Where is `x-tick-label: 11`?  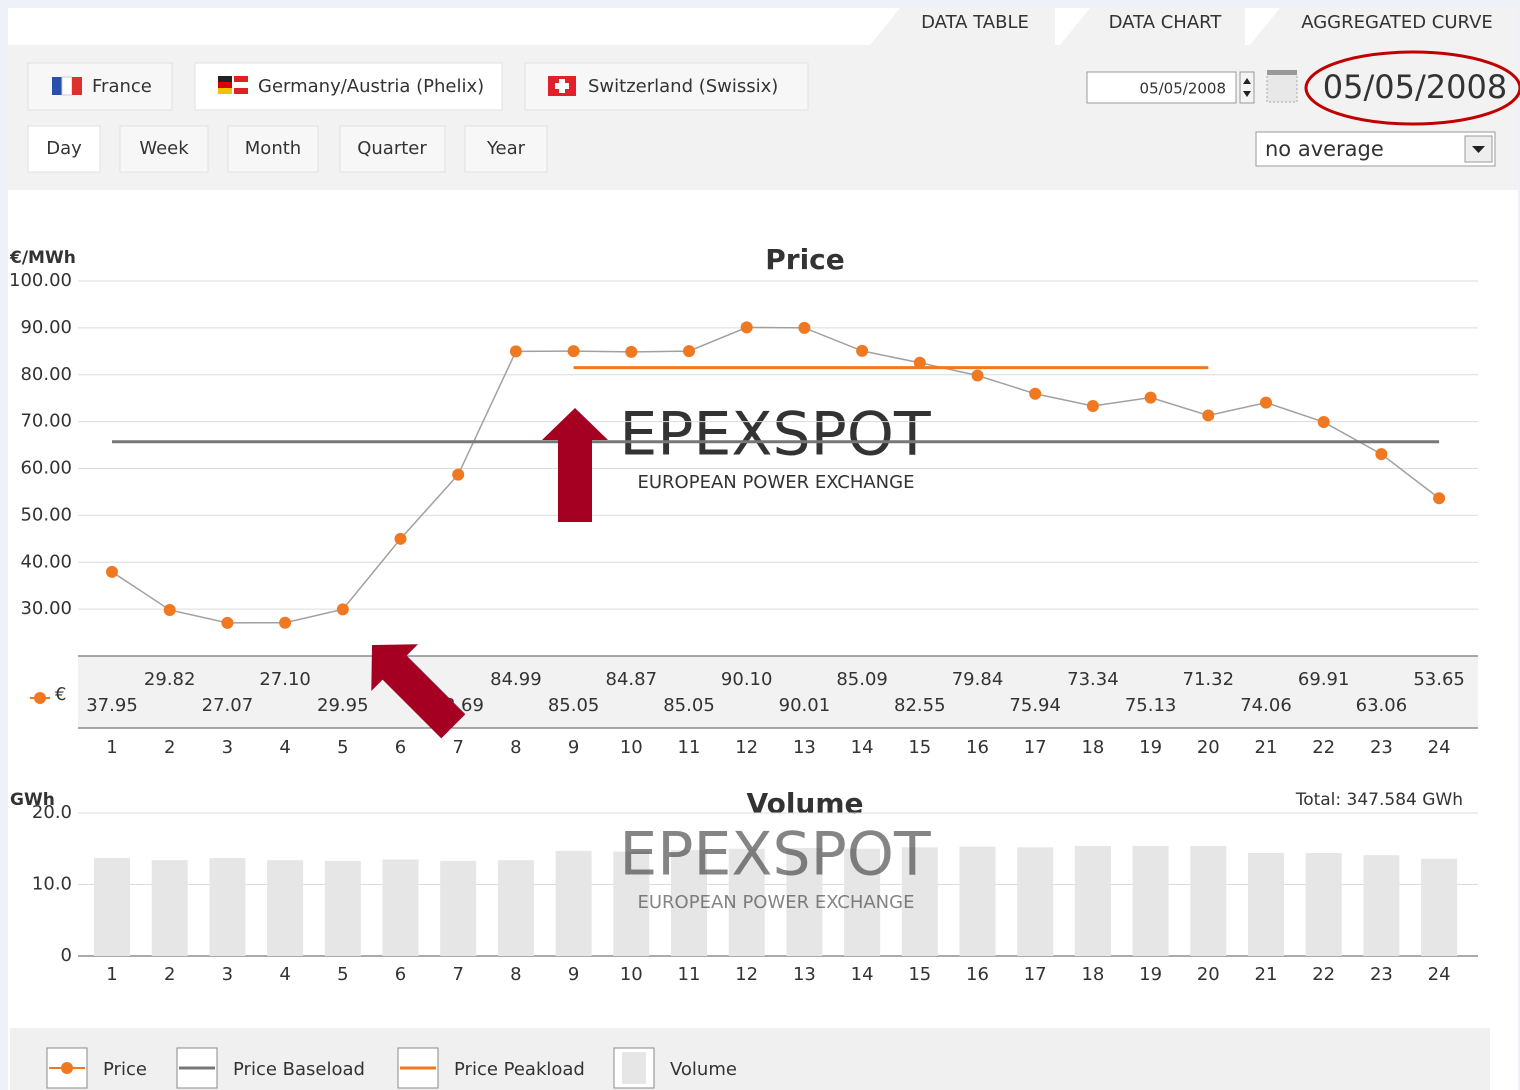 x-tick-label: 11 is located at coordinates (689, 974).